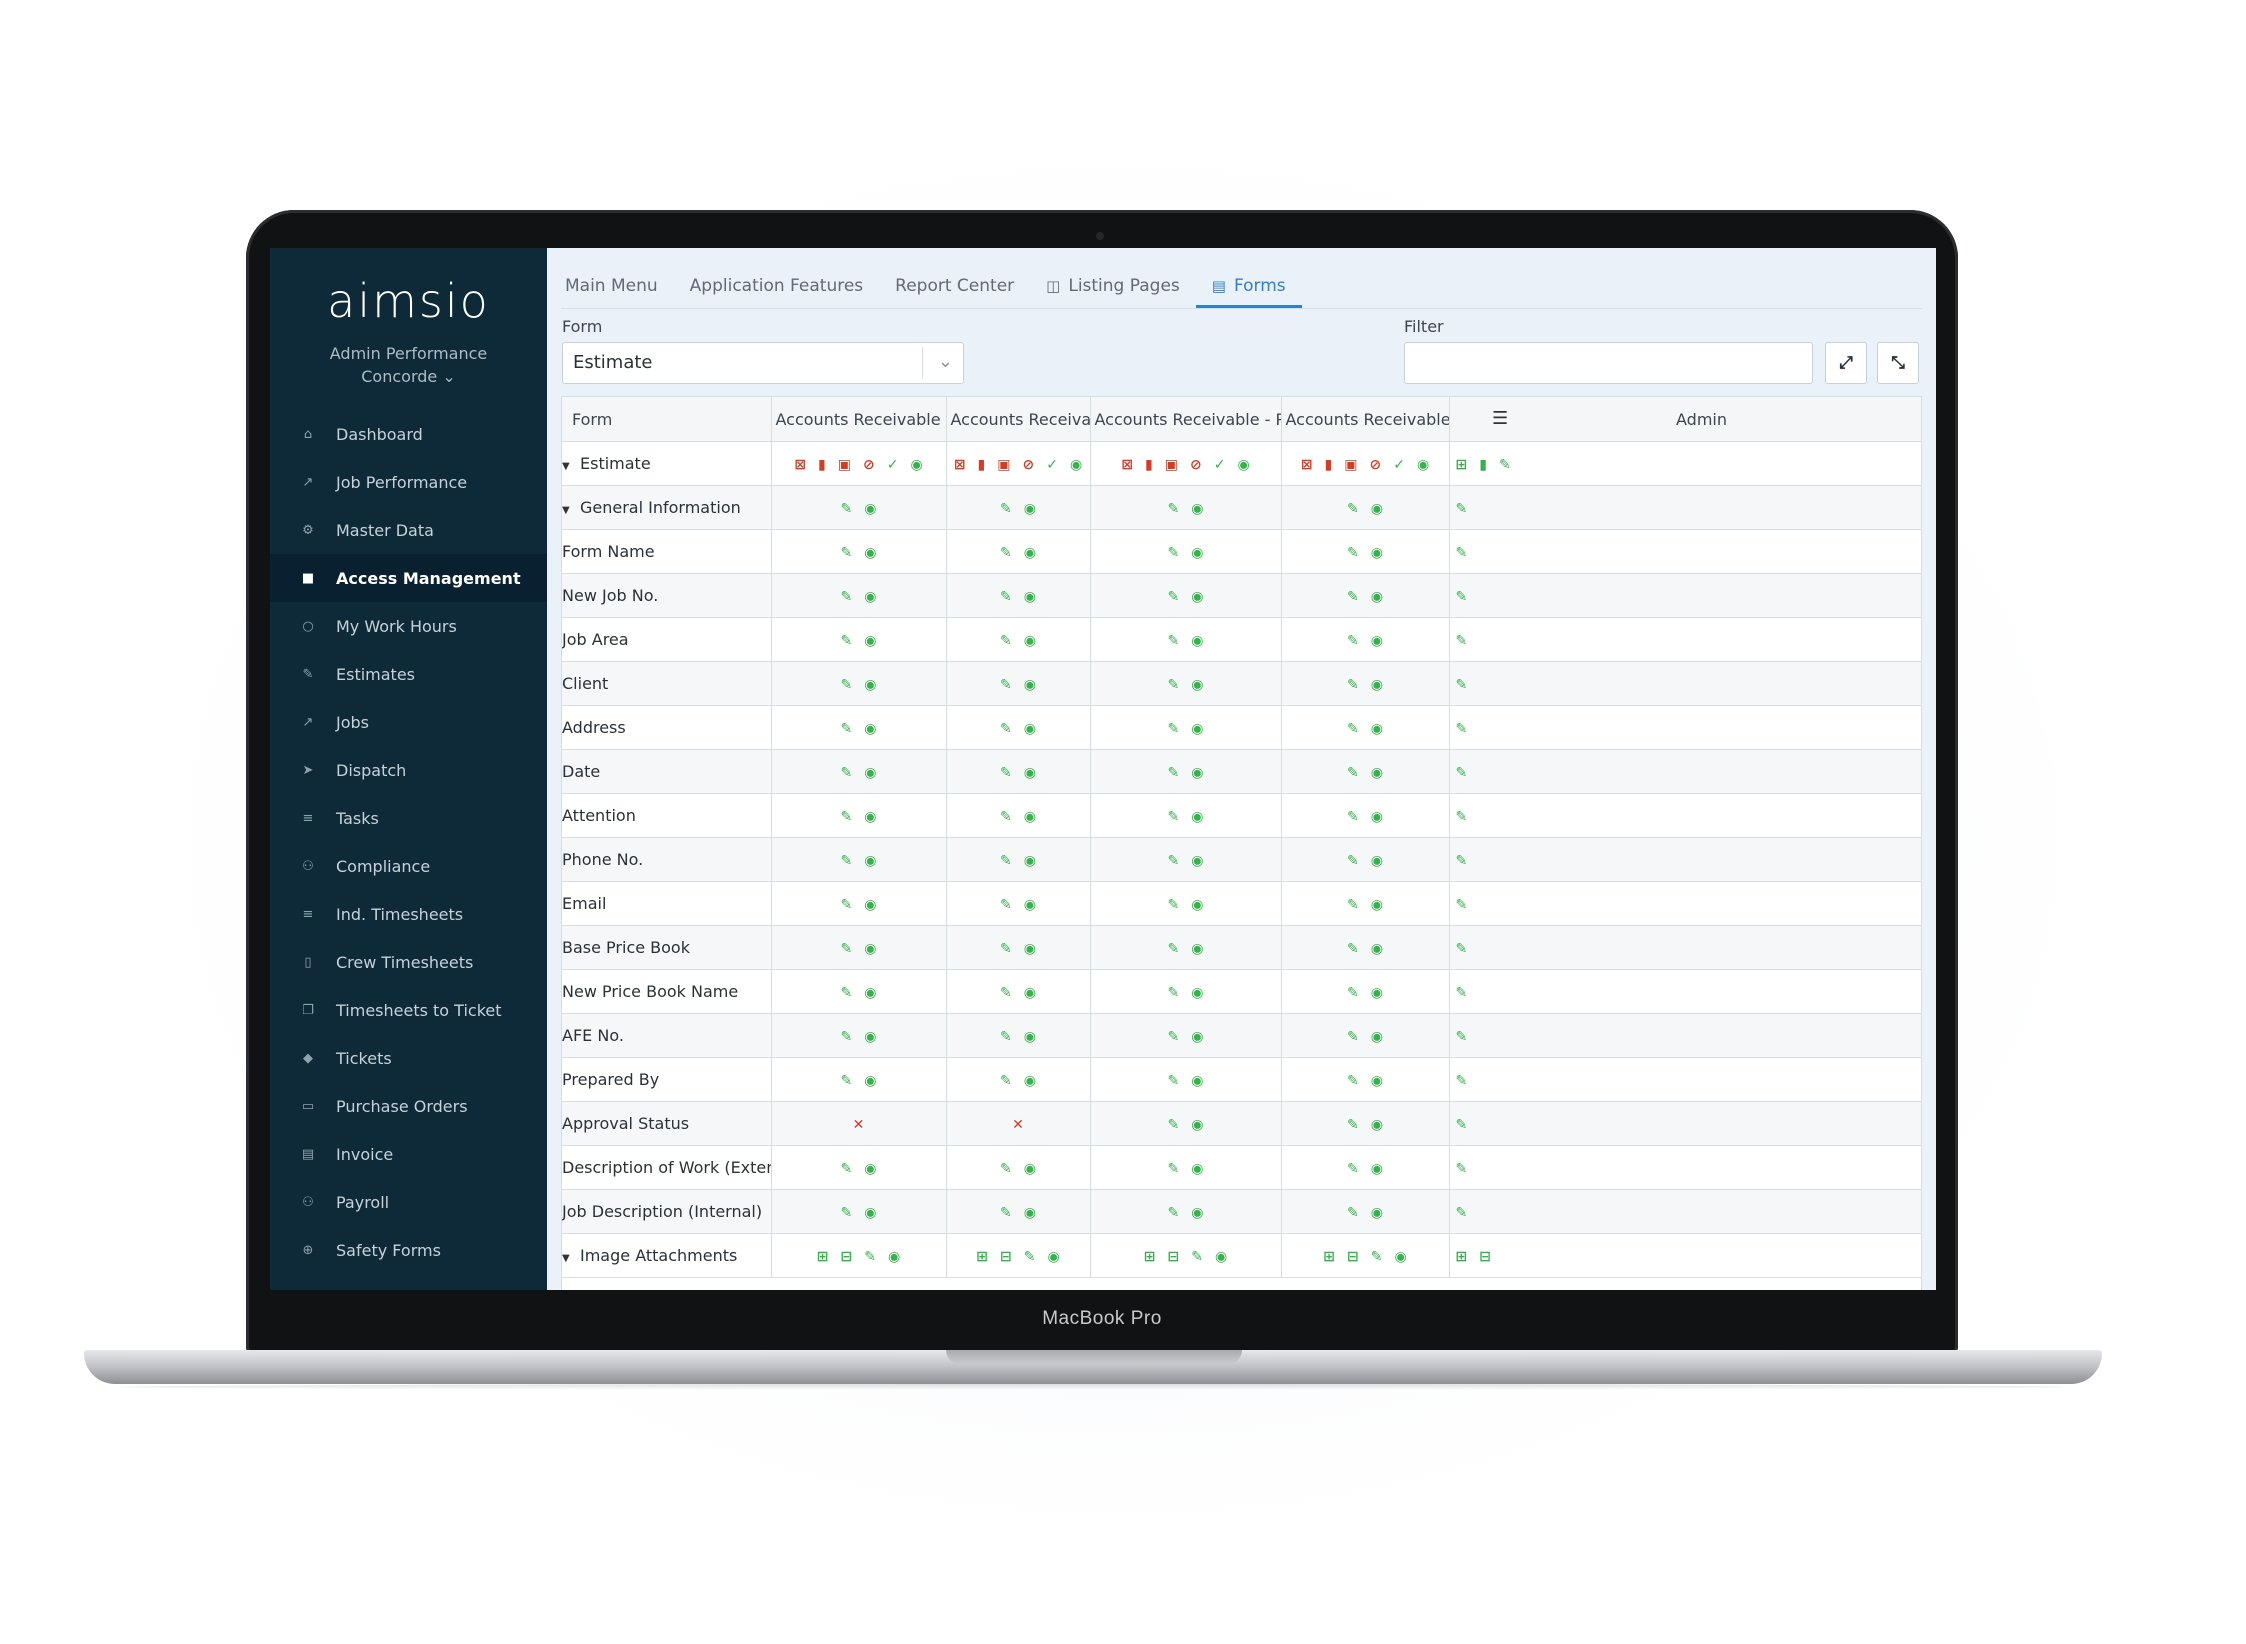  I want to click on sidebar-item-job-performance: ↗ Job Performance, so click(408, 482).